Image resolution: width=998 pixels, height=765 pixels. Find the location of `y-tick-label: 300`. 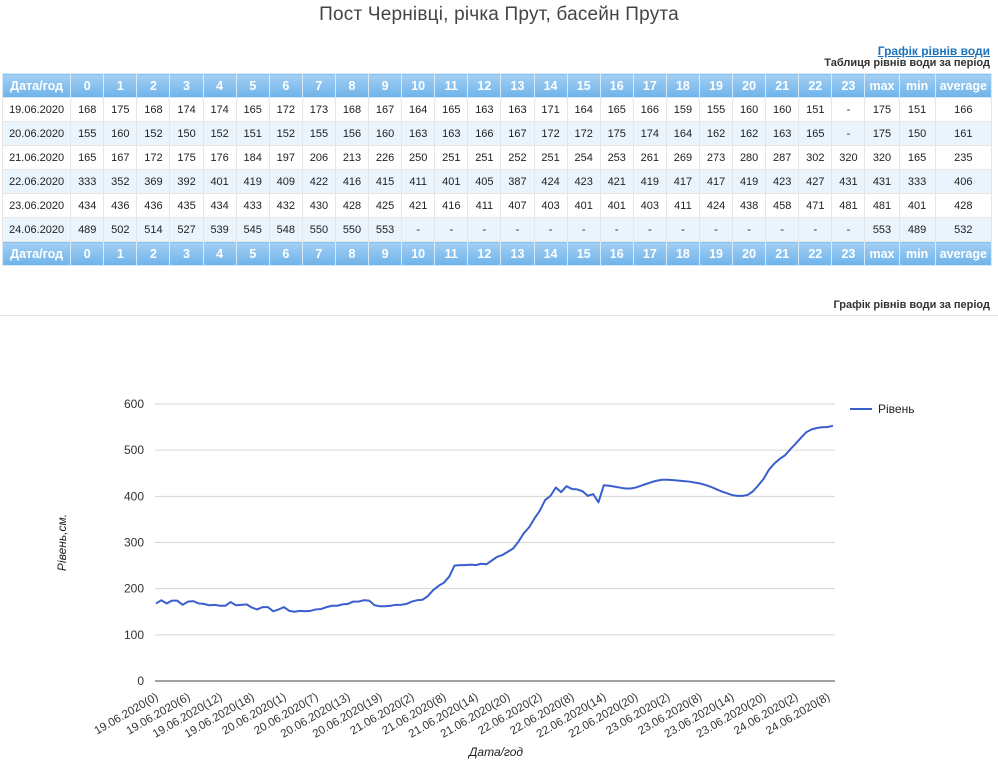

y-tick-label: 300 is located at coordinates (134, 543).